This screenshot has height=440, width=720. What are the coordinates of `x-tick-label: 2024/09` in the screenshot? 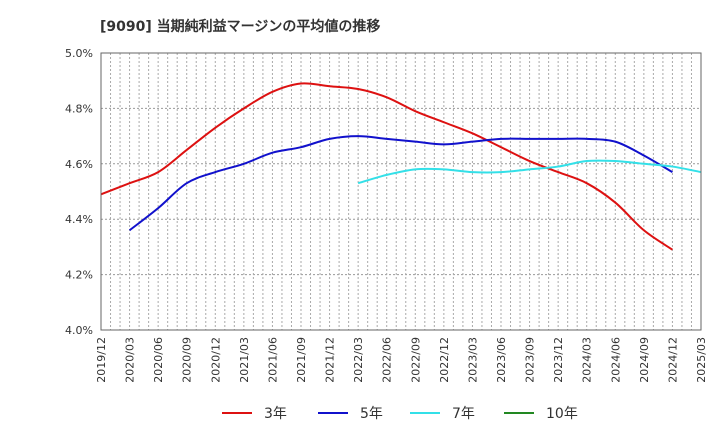 It's located at (644, 360).